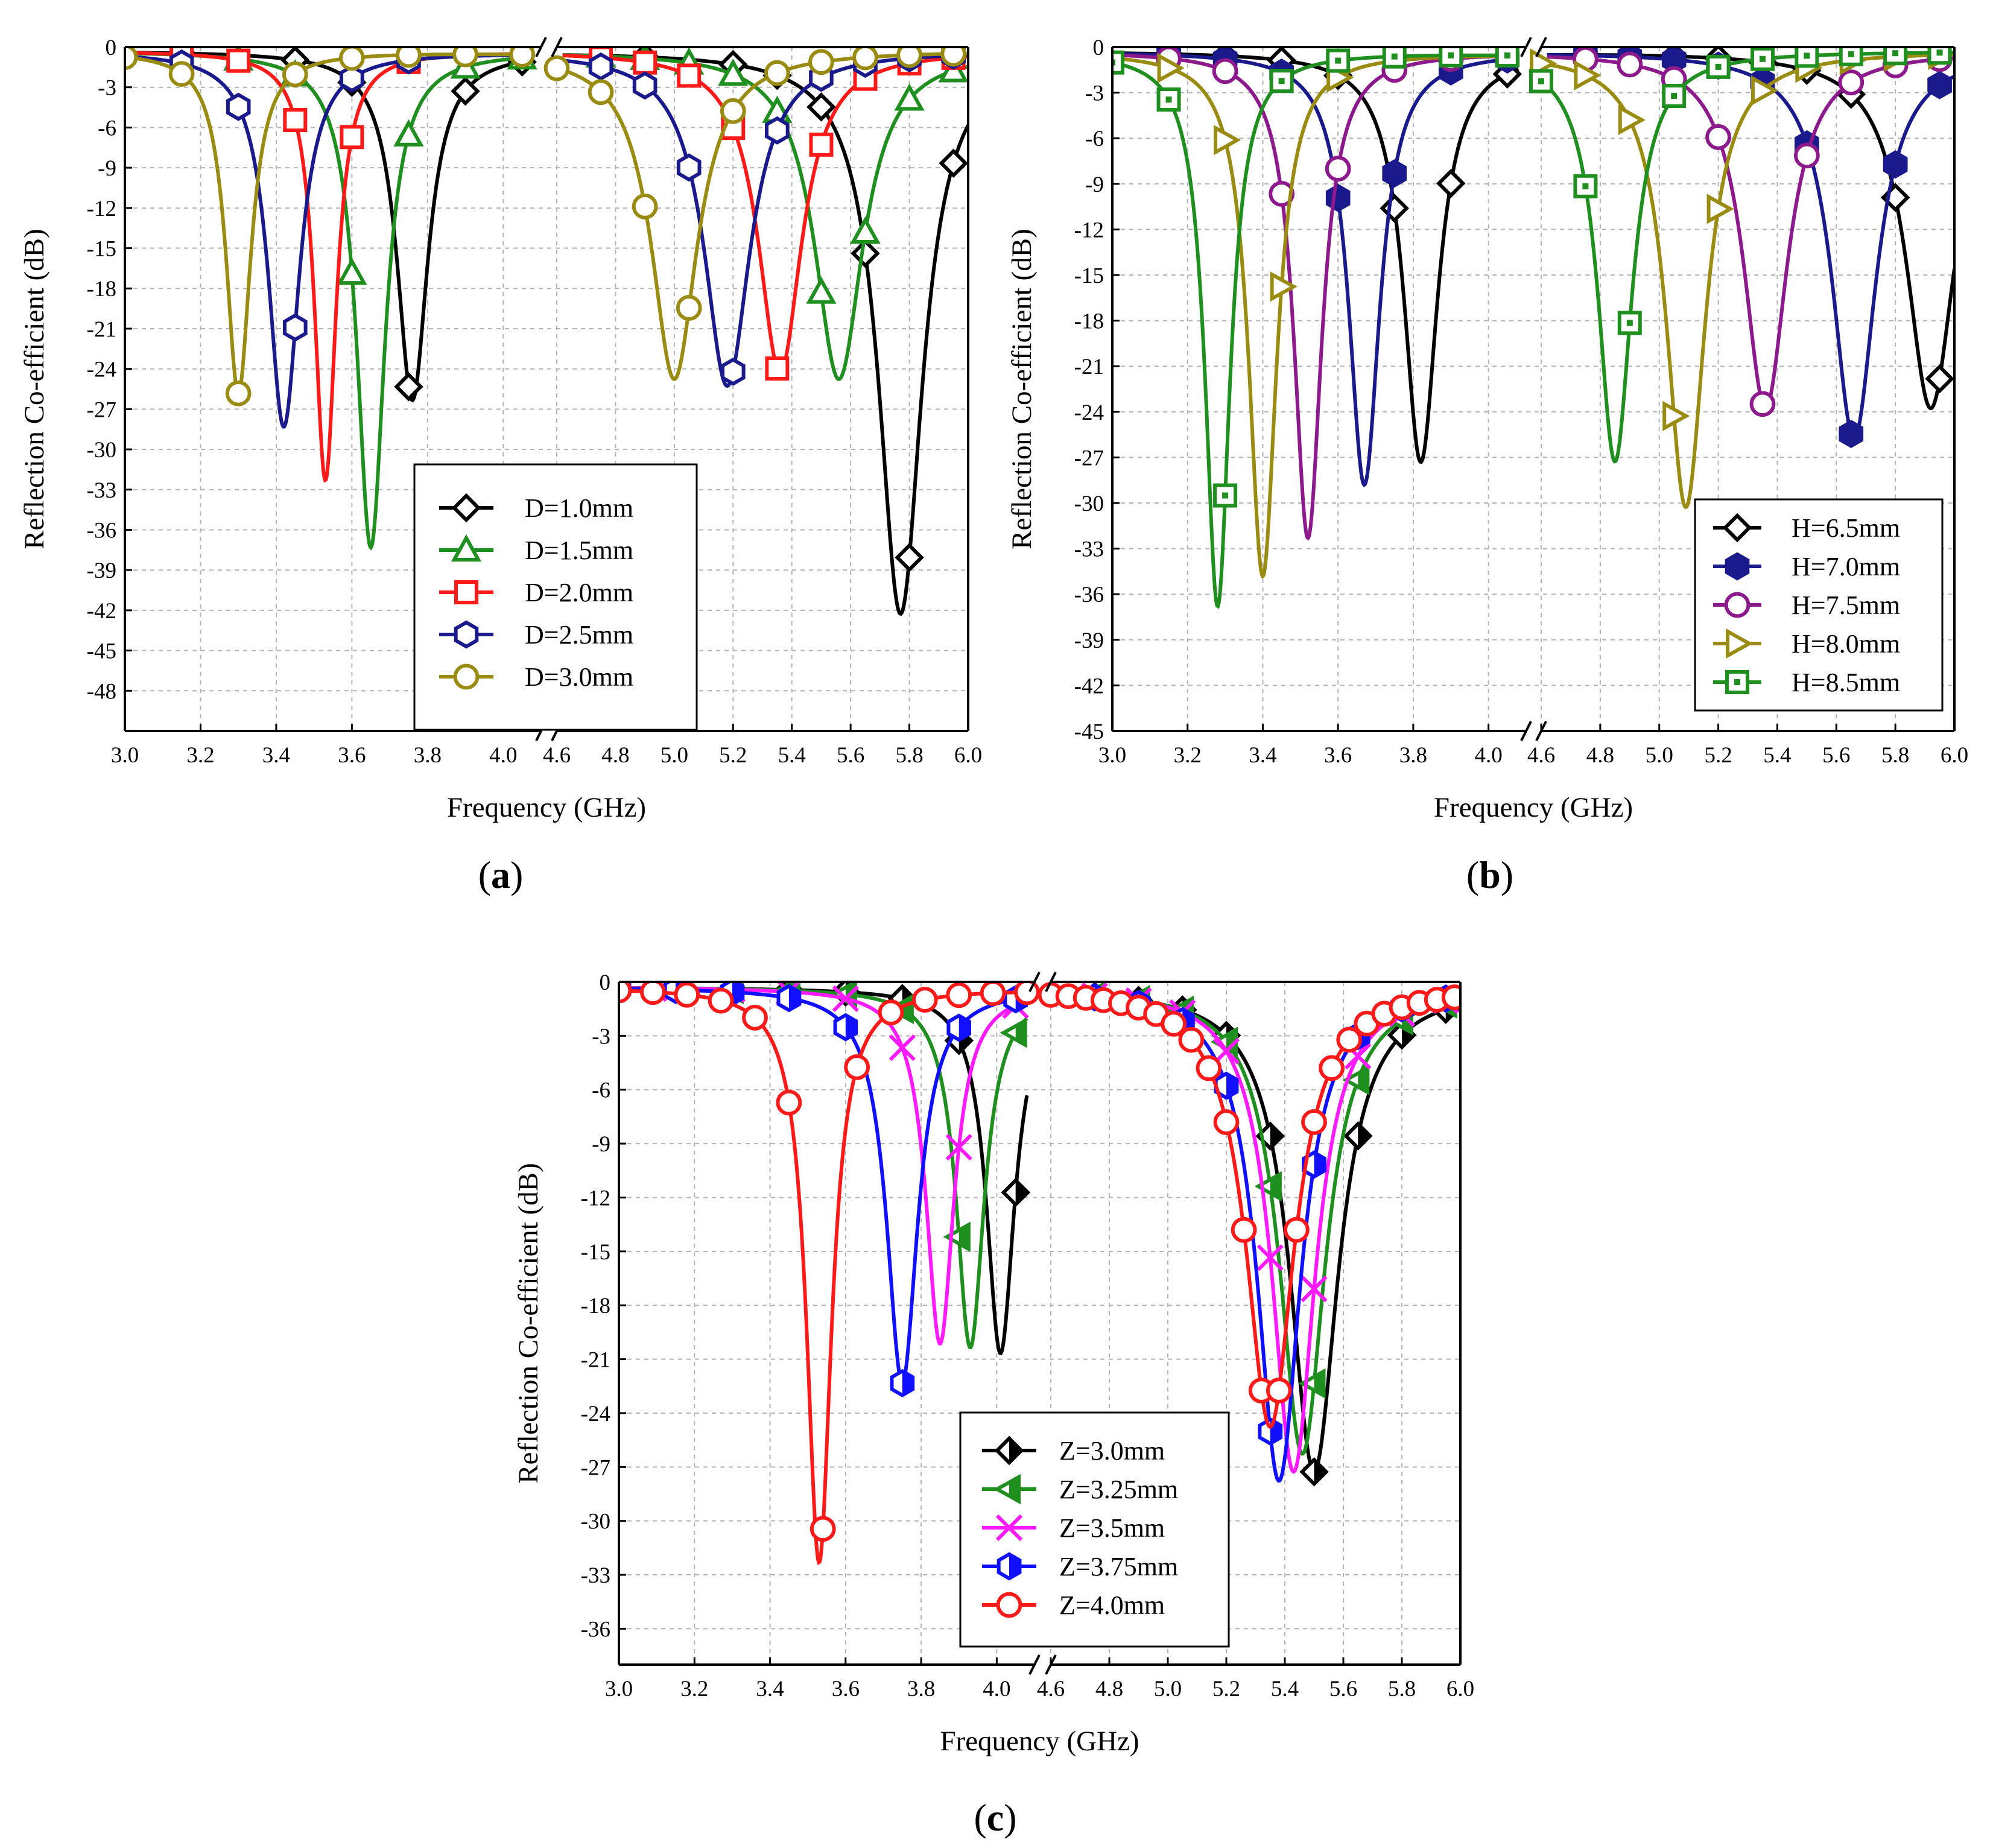  I want to click on legend-entry: H=7.0mm, so click(1806, 566).